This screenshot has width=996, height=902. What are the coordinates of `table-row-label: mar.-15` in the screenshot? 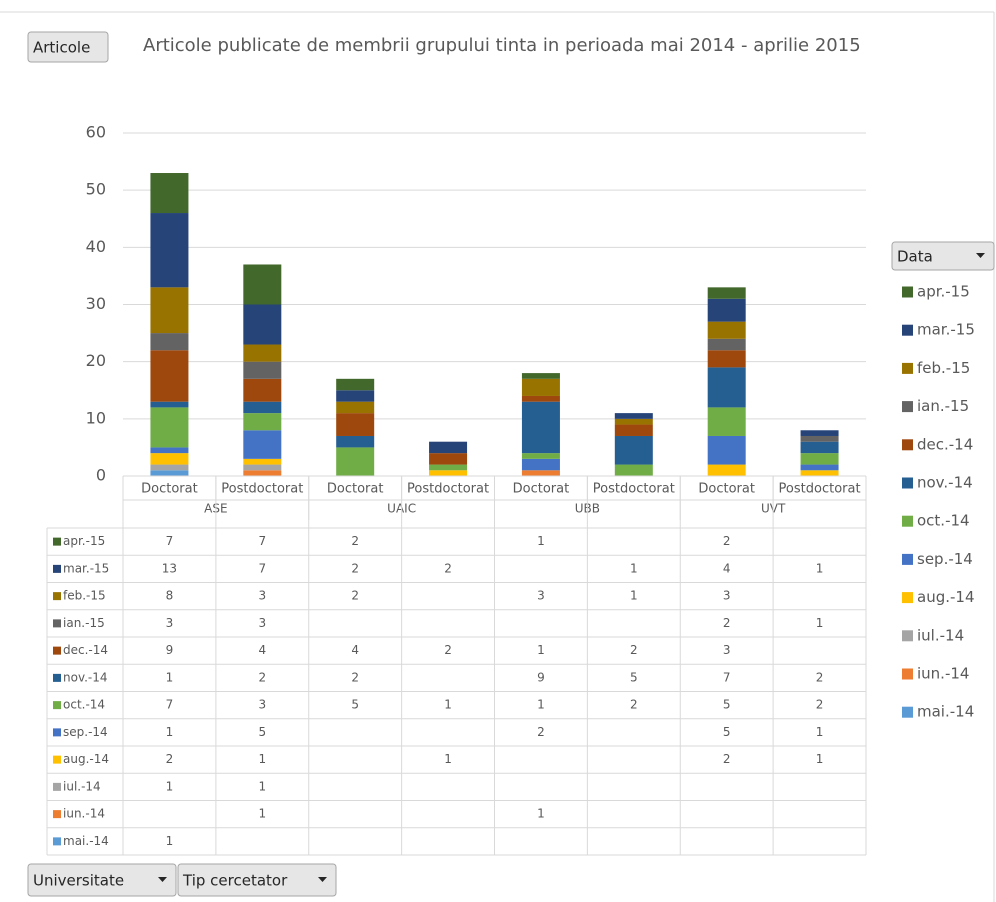 It's located at (86, 568).